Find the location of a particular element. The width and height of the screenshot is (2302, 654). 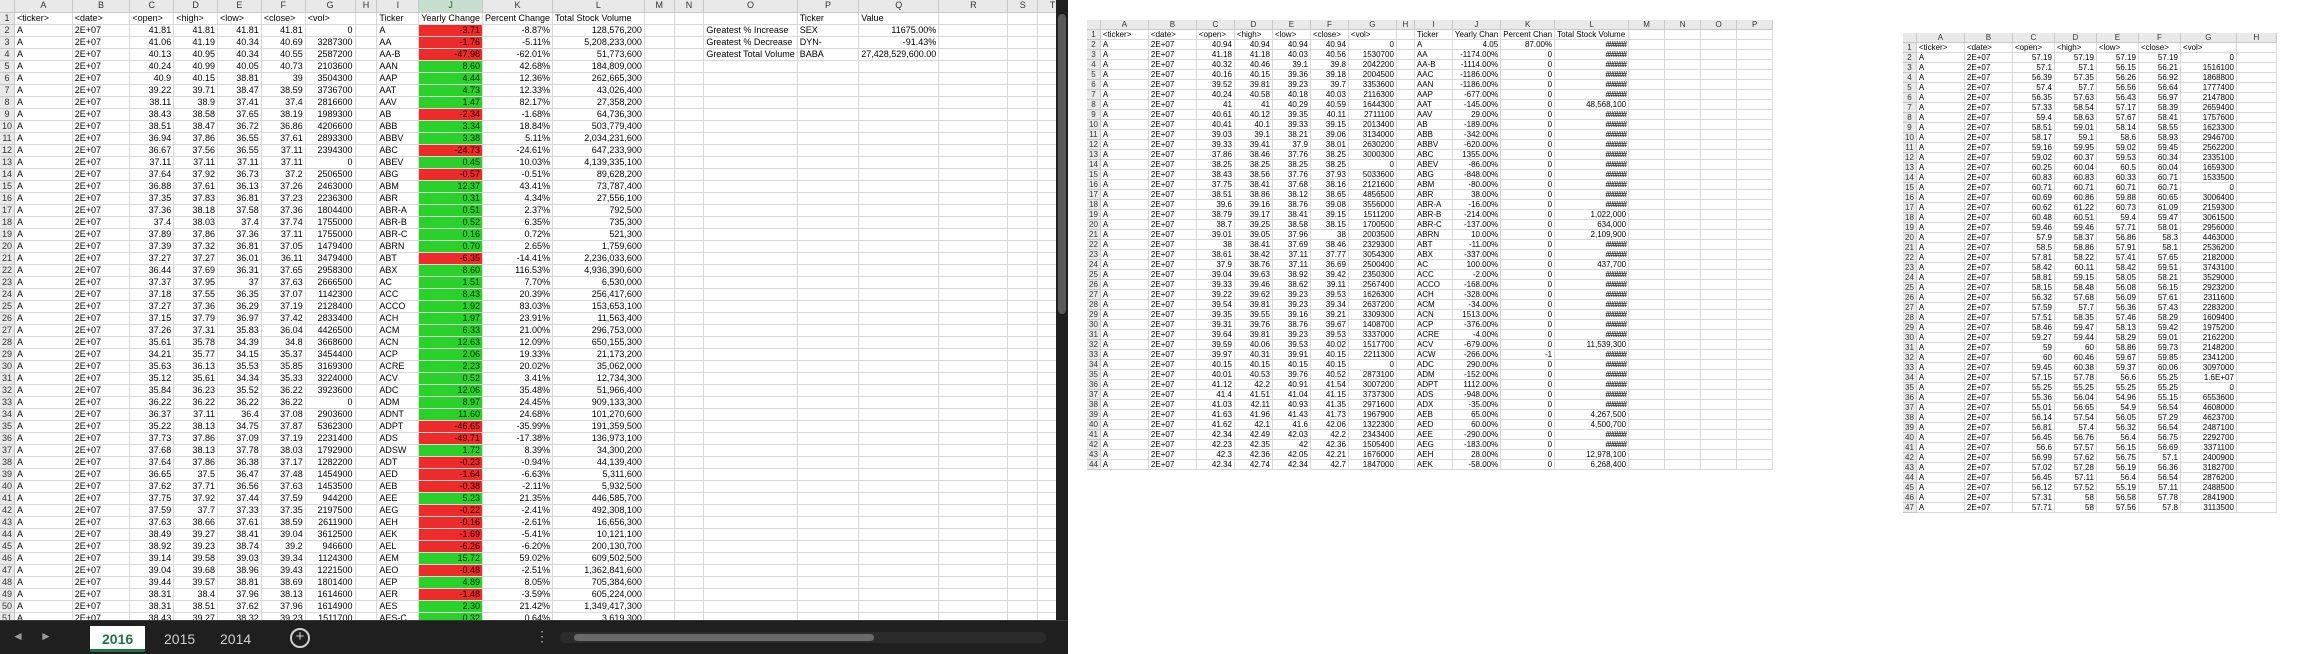

stock-cell: 2587200 is located at coordinates (330, 54).